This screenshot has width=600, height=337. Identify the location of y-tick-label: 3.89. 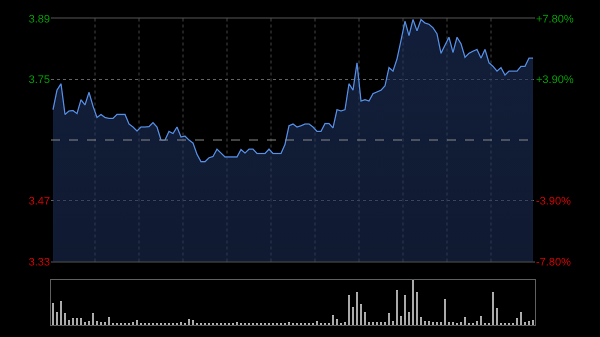
(39, 20).